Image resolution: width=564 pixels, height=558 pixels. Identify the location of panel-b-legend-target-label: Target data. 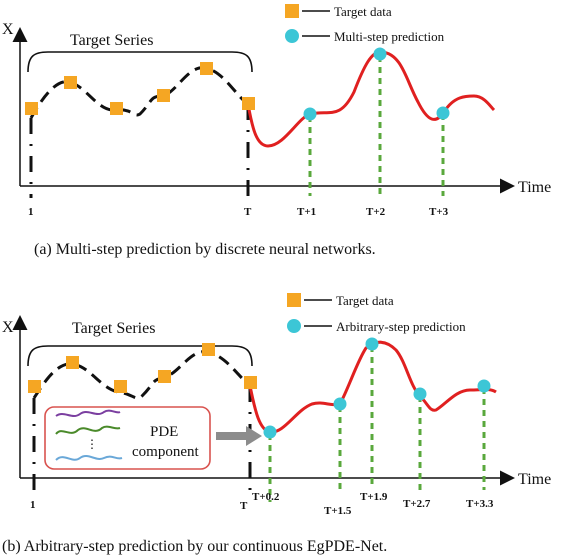
(365, 300).